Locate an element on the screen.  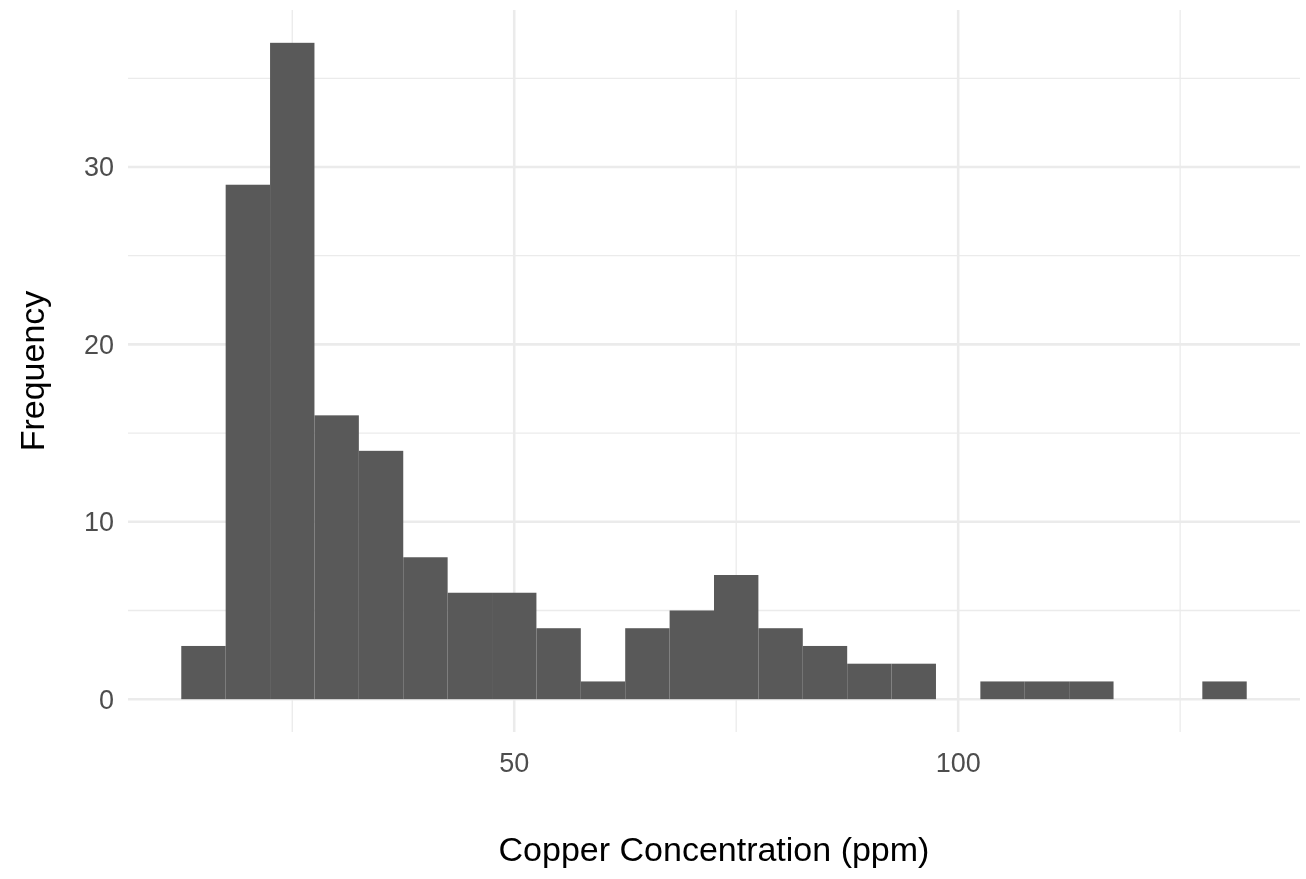
y-tick-label: 20 is located at coordinates (98, 344).